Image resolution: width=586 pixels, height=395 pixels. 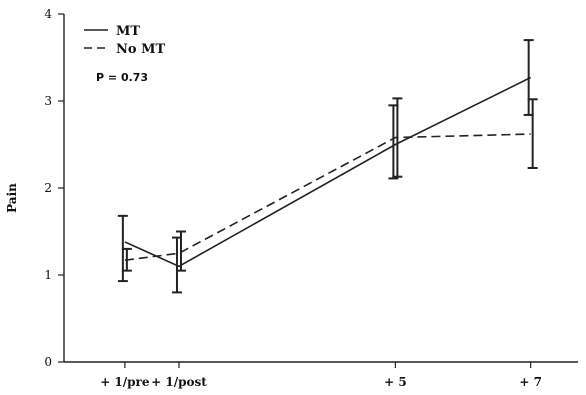 What do you see at coordinates (48, 362) in the screenshot?
I see `y-tick-label-0: 0` at bounding box center [48, 362].